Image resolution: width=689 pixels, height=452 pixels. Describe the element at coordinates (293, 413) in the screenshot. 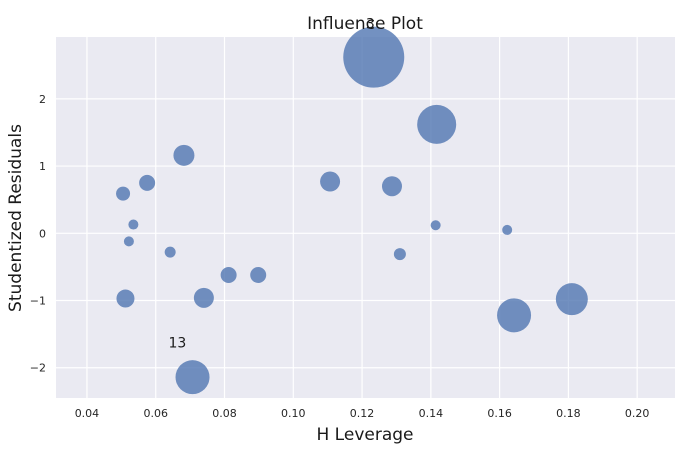

I see `x-tick-label: 0.10` at that location.